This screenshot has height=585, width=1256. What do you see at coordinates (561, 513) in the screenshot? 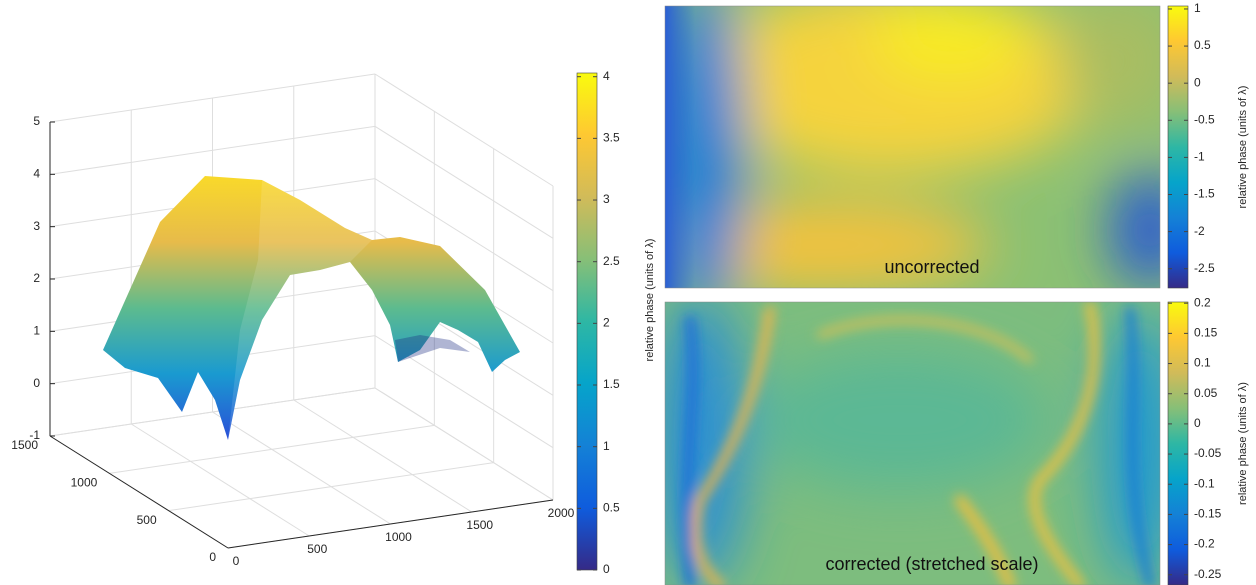
I see `x-tick-label: 2000` at bounding box center [561, 513].